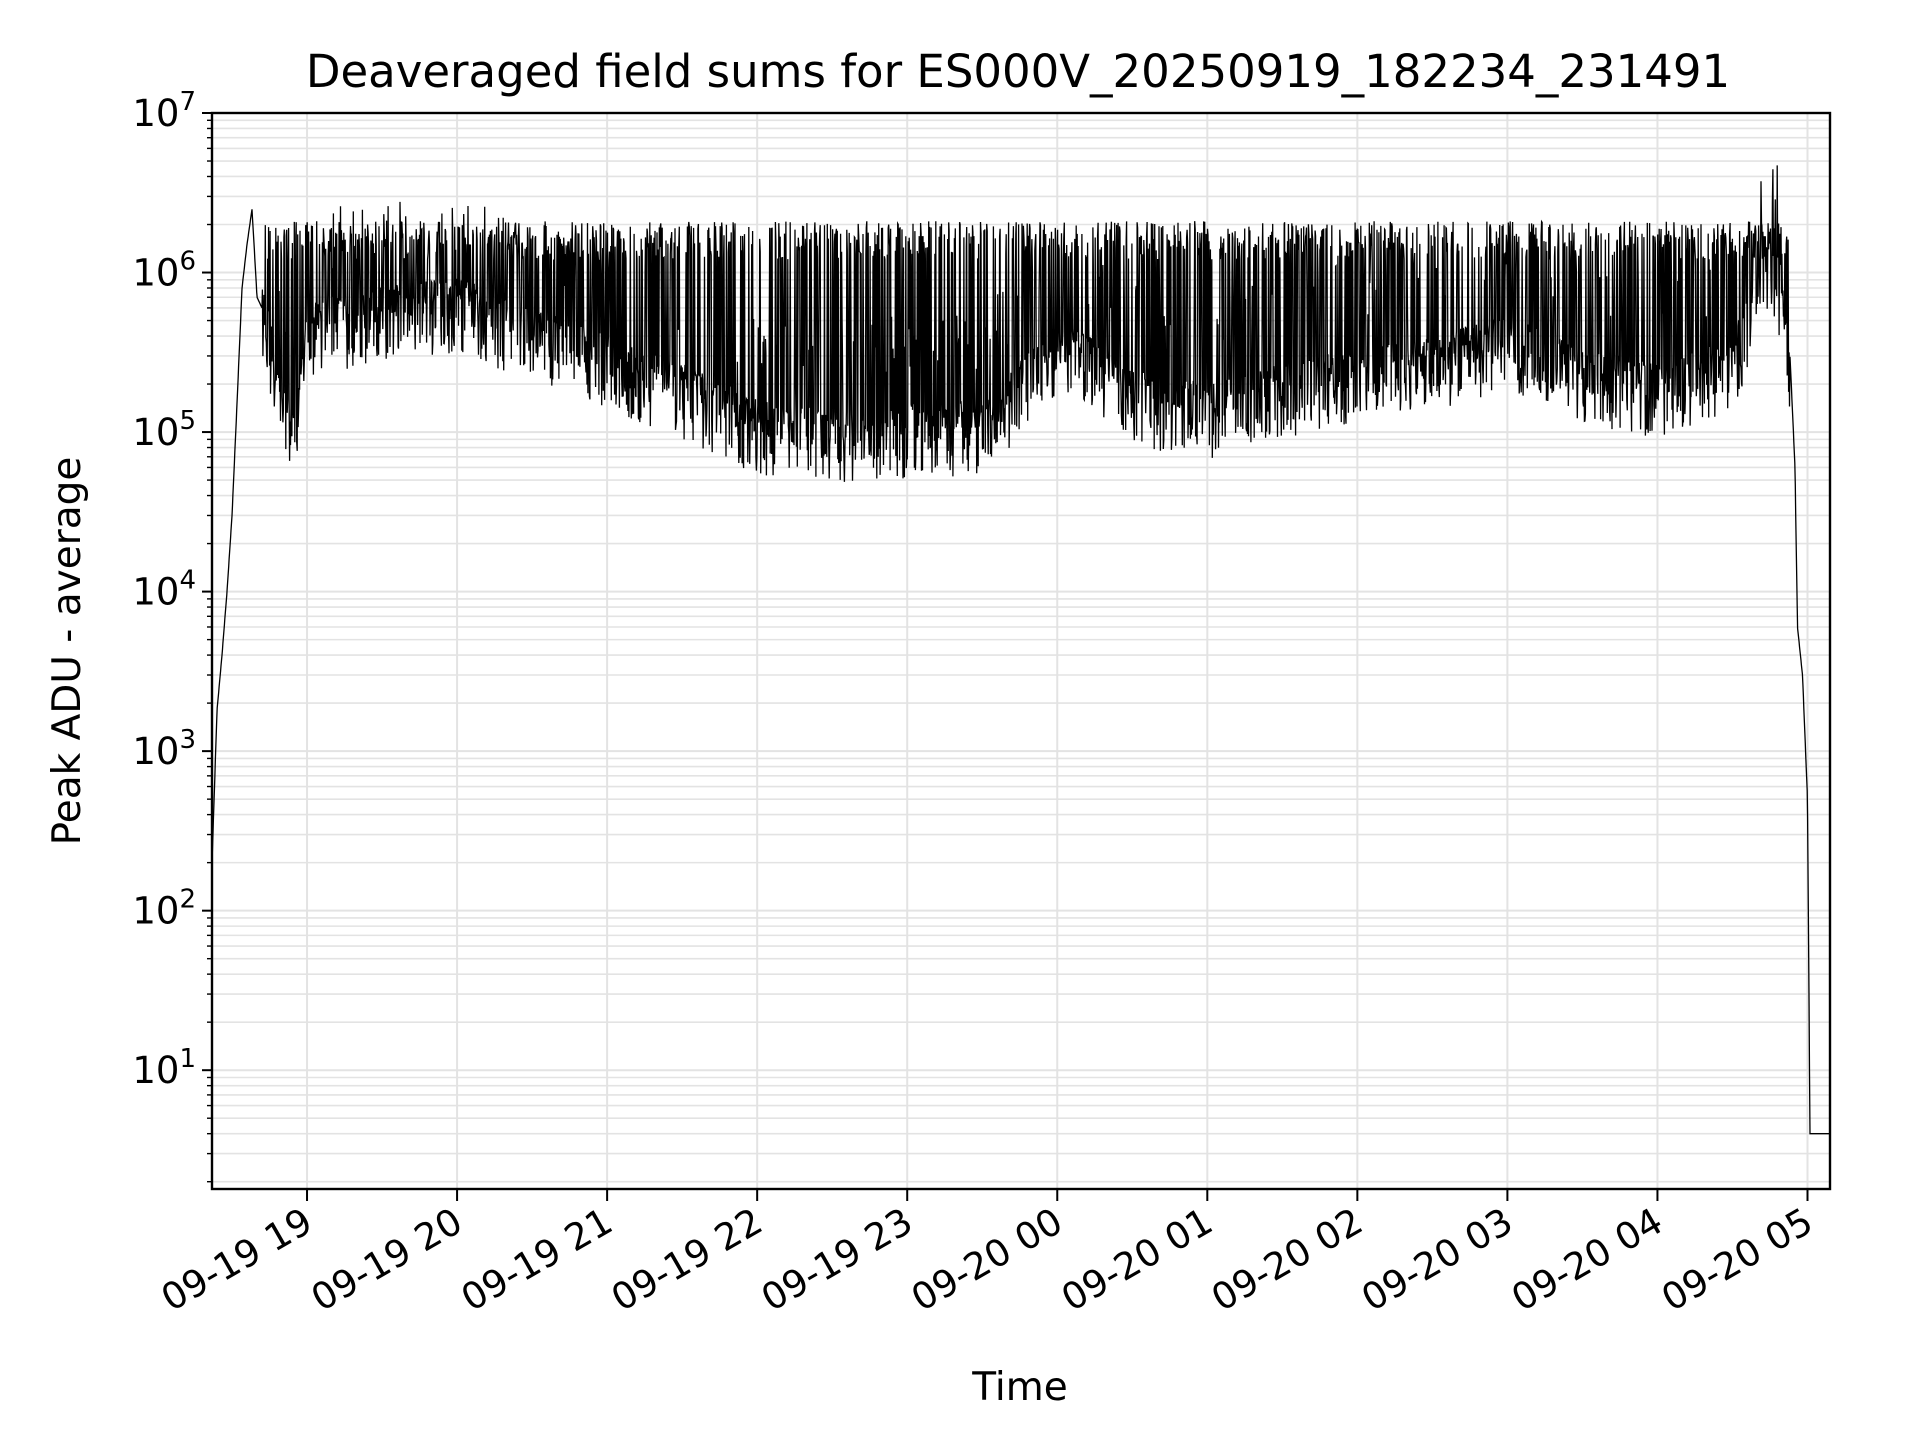 The height and width of the screenshot is (1440, 1920). I want to click on y-tick-label: 10⁵, so click(164, 430).